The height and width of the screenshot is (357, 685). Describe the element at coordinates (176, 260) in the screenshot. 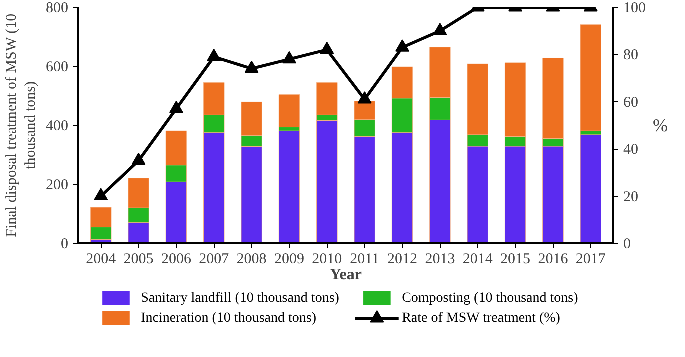

I see `x-tick-label: 2006` at that location.